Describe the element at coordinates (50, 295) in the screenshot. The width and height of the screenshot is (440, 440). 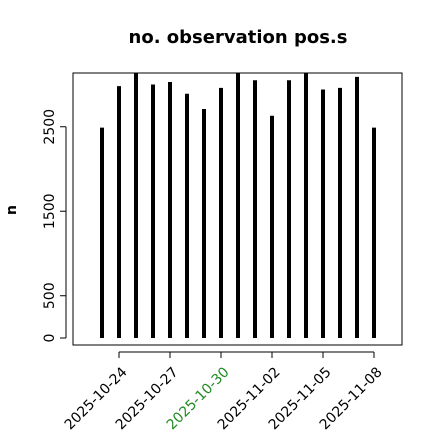
I see `y-tick-label: 500` at that location.